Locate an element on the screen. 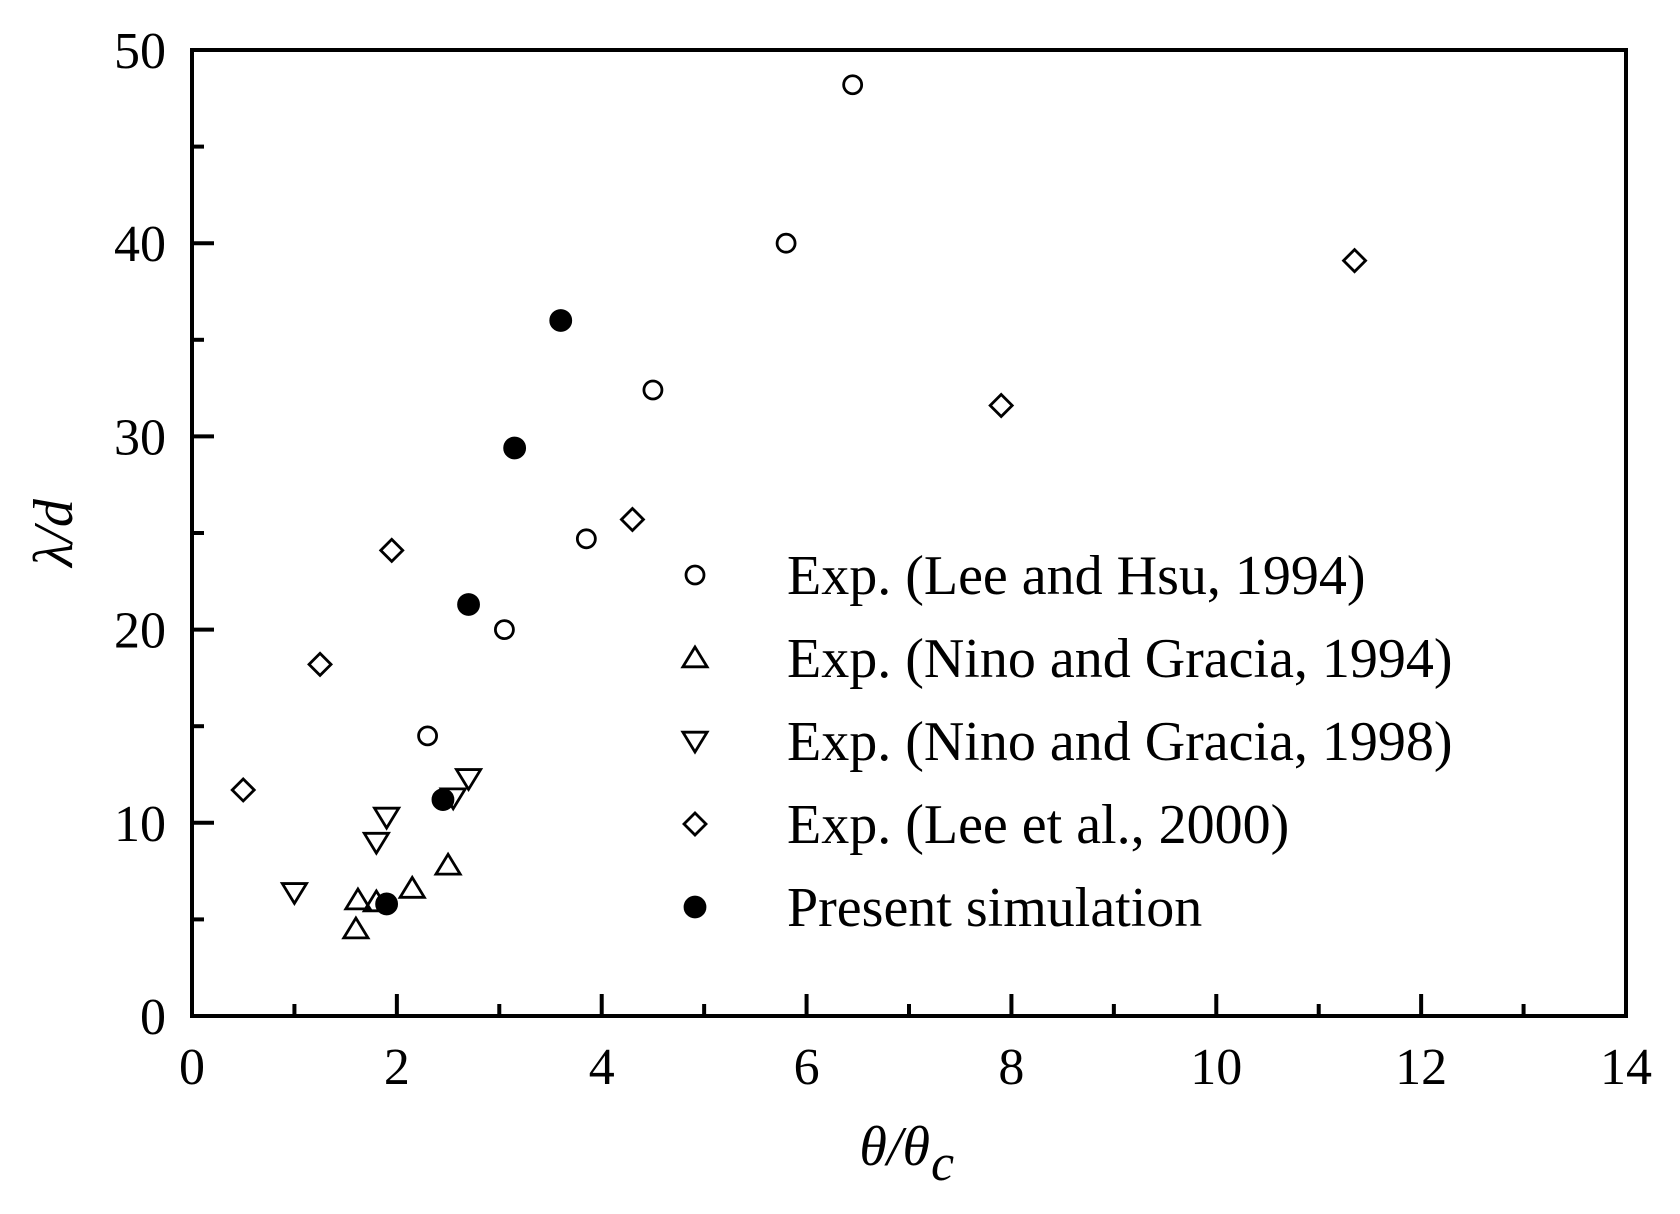  x-tick-label: 0 is located at coordinates (192, 1067).